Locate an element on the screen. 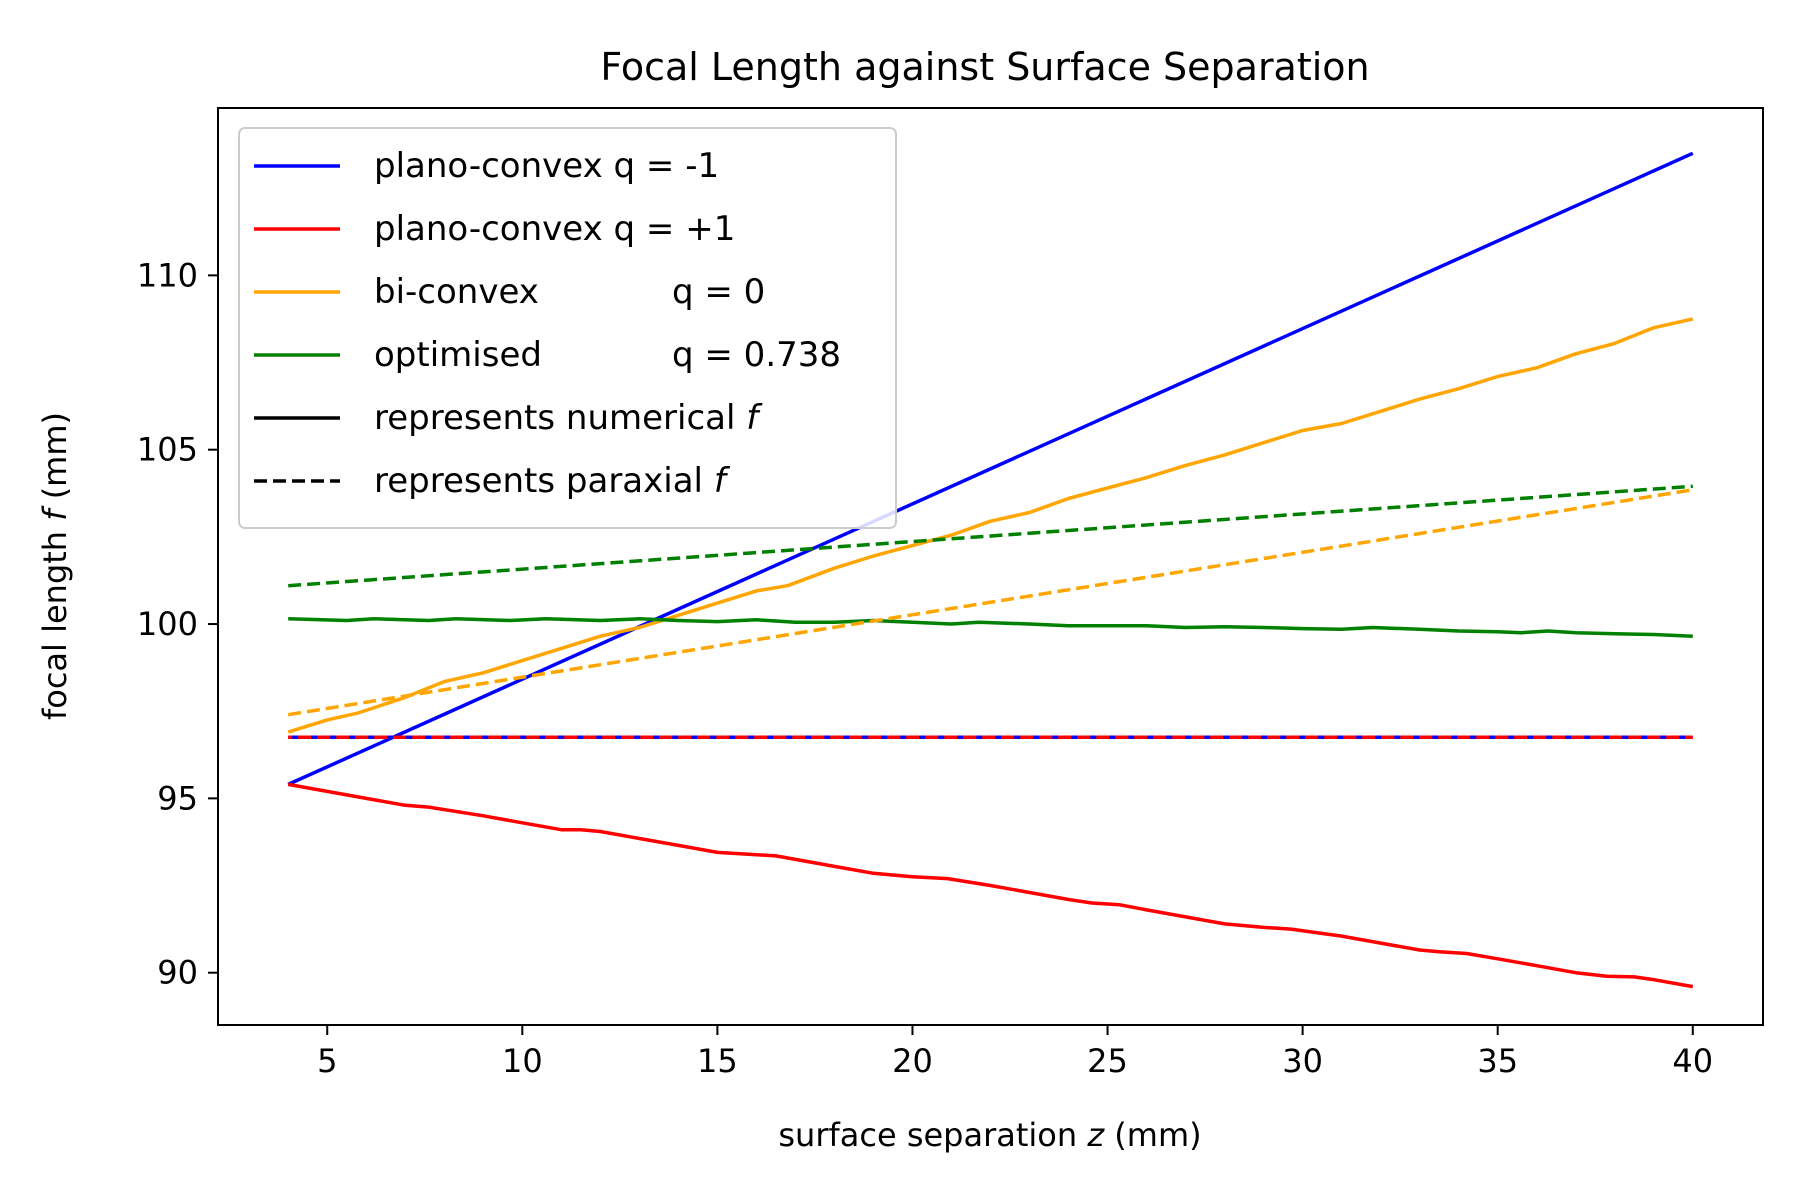 The height and width of the screenshot is (1200, 1800). legend-label-6: represents paraxial f is located at coordinates (552, 481).